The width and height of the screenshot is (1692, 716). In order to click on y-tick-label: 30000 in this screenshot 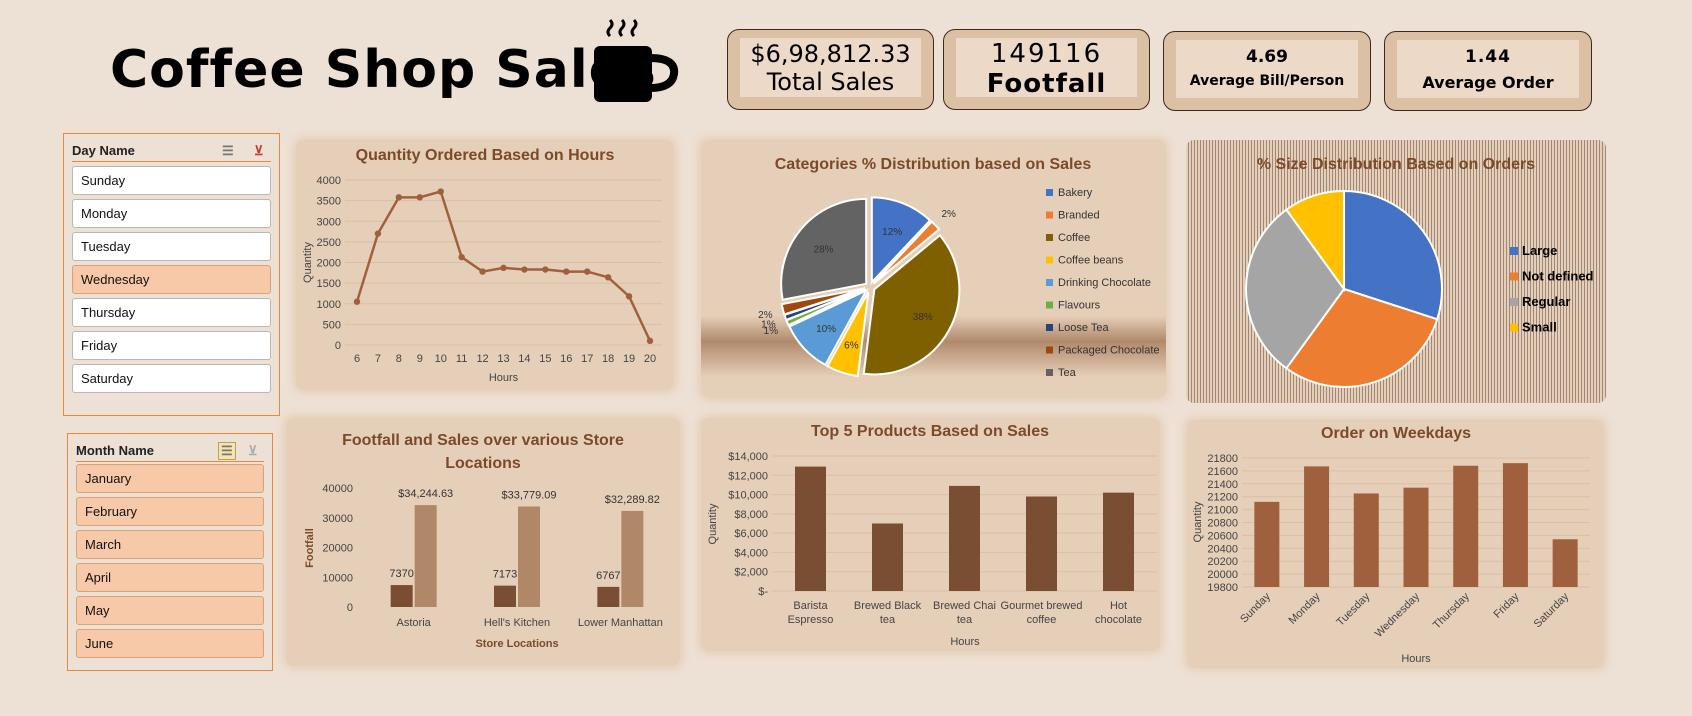, I will do `click(337, 519)`.